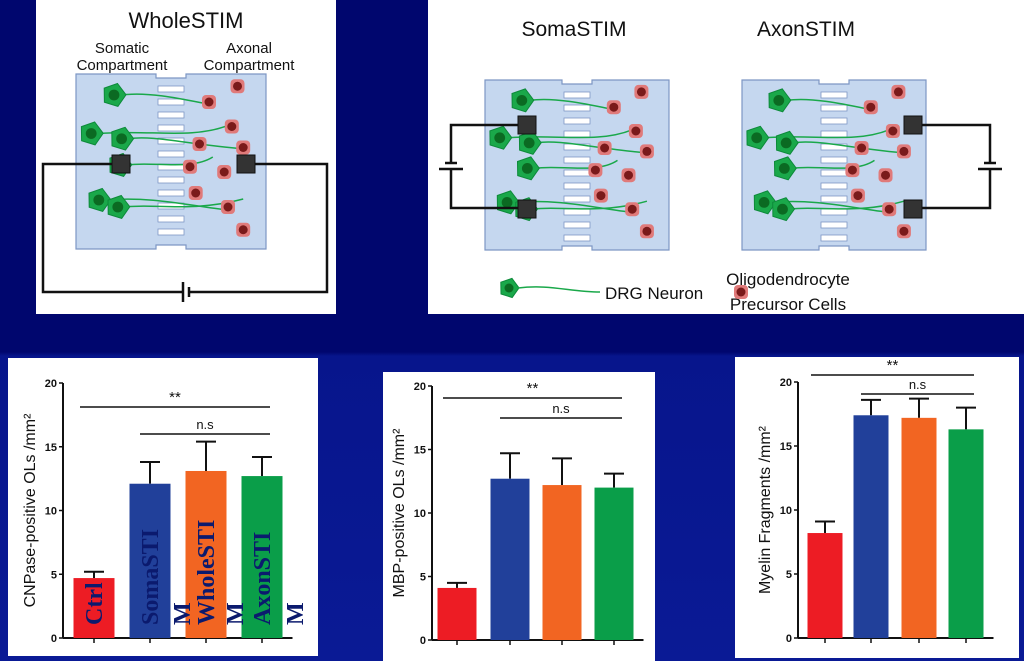 This screenshot has width=1024, height=661. I want to click on significance-label: n.s, so click(205, 424).